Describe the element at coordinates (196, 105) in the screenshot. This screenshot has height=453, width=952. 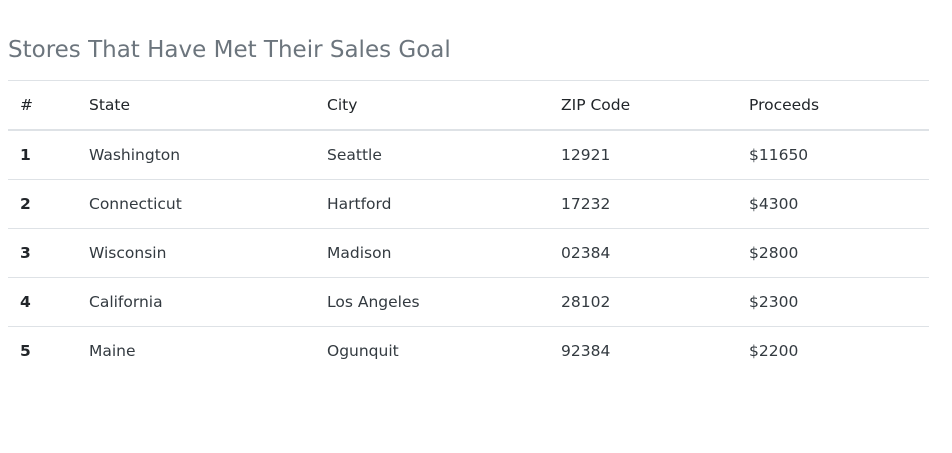
I see `column-header-state: State` at that location.